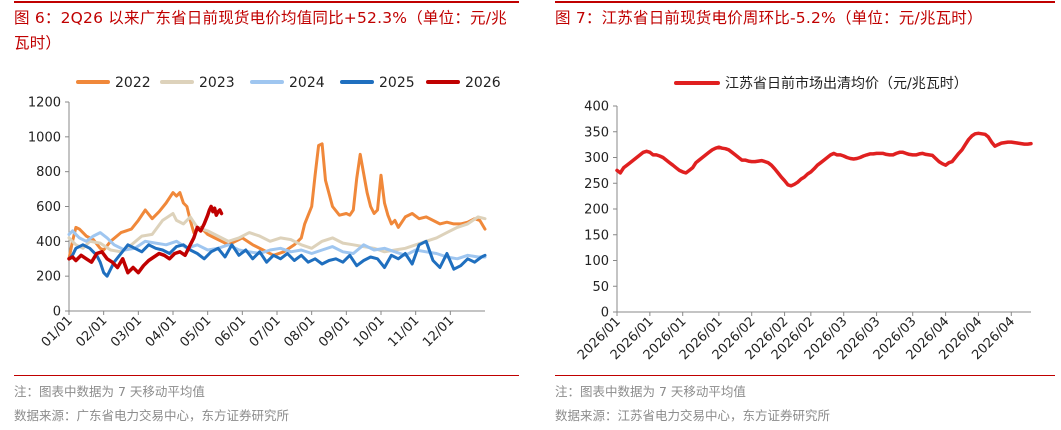  What do you see at coordinates (44, 103) in the screenshot?
I see `y-tick-label: 1200` at bounding box center [44, 103].